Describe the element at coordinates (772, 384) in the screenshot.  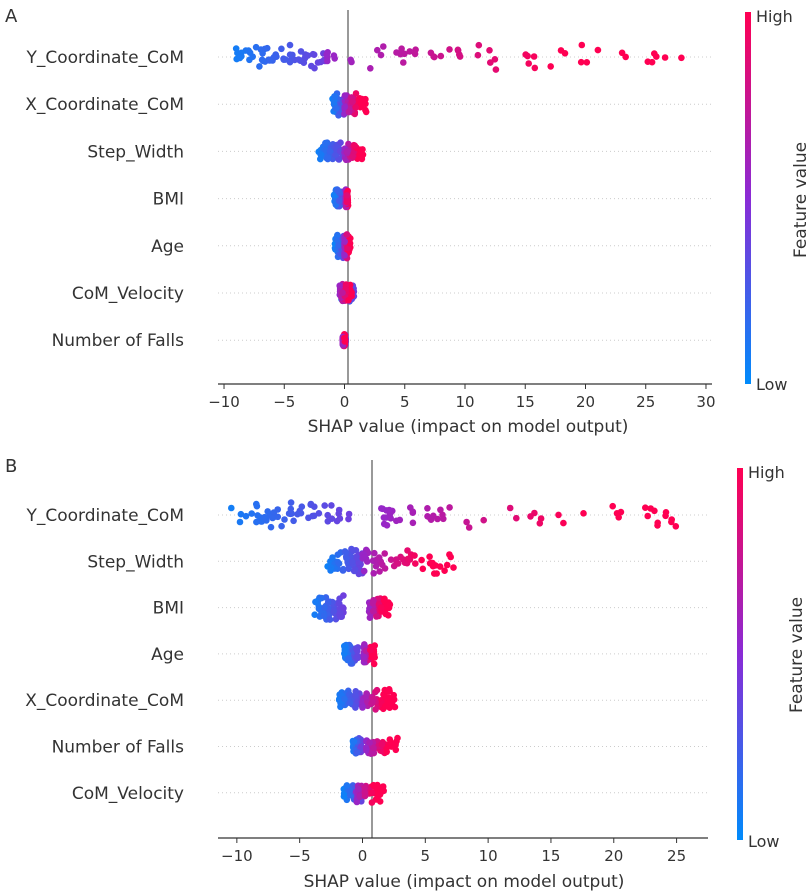
I see `panel-a-colorbar-low-label: Low` at that location.